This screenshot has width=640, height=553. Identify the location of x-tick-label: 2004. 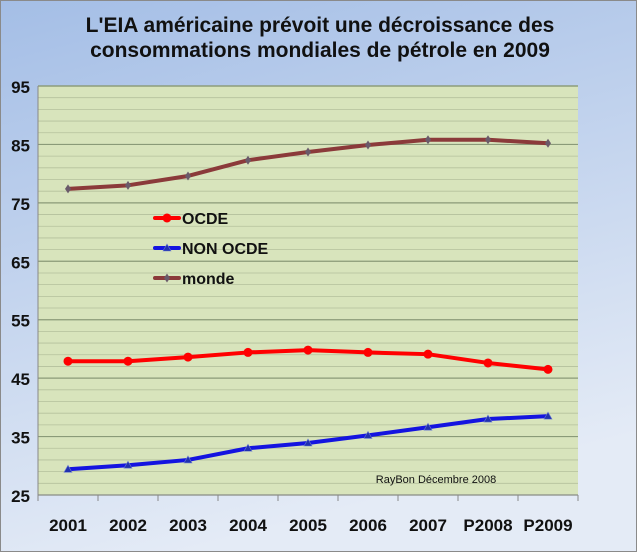
(248, 525).